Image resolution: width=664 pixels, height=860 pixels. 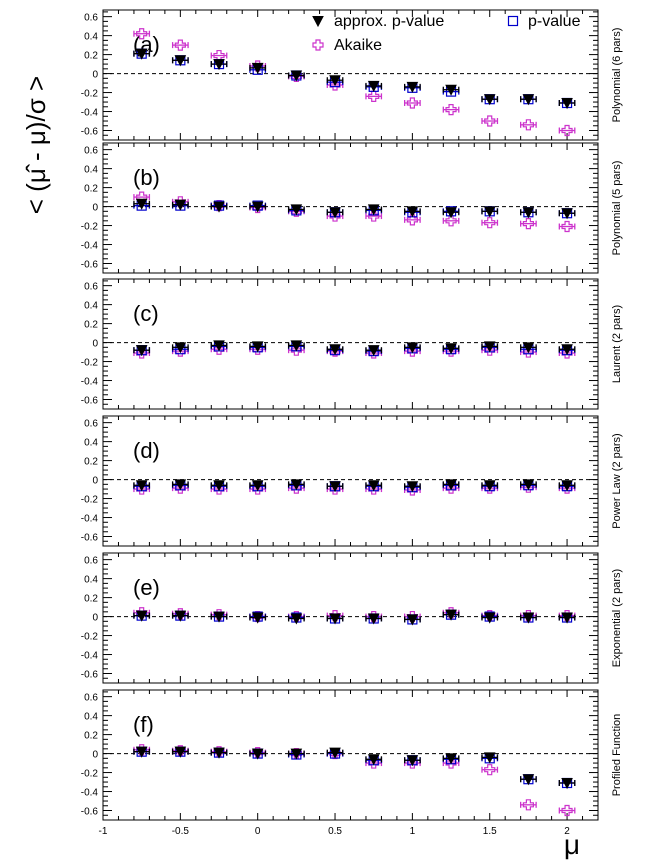 What do you see at coordinates (389, 21) in the screenshot?
I see `legend-label: approx. p-value` at bounding box center [389, 21].